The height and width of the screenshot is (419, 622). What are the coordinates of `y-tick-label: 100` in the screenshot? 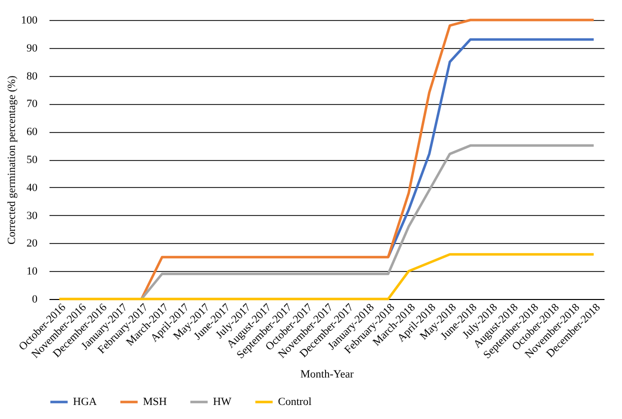 It's located at (29, 20).